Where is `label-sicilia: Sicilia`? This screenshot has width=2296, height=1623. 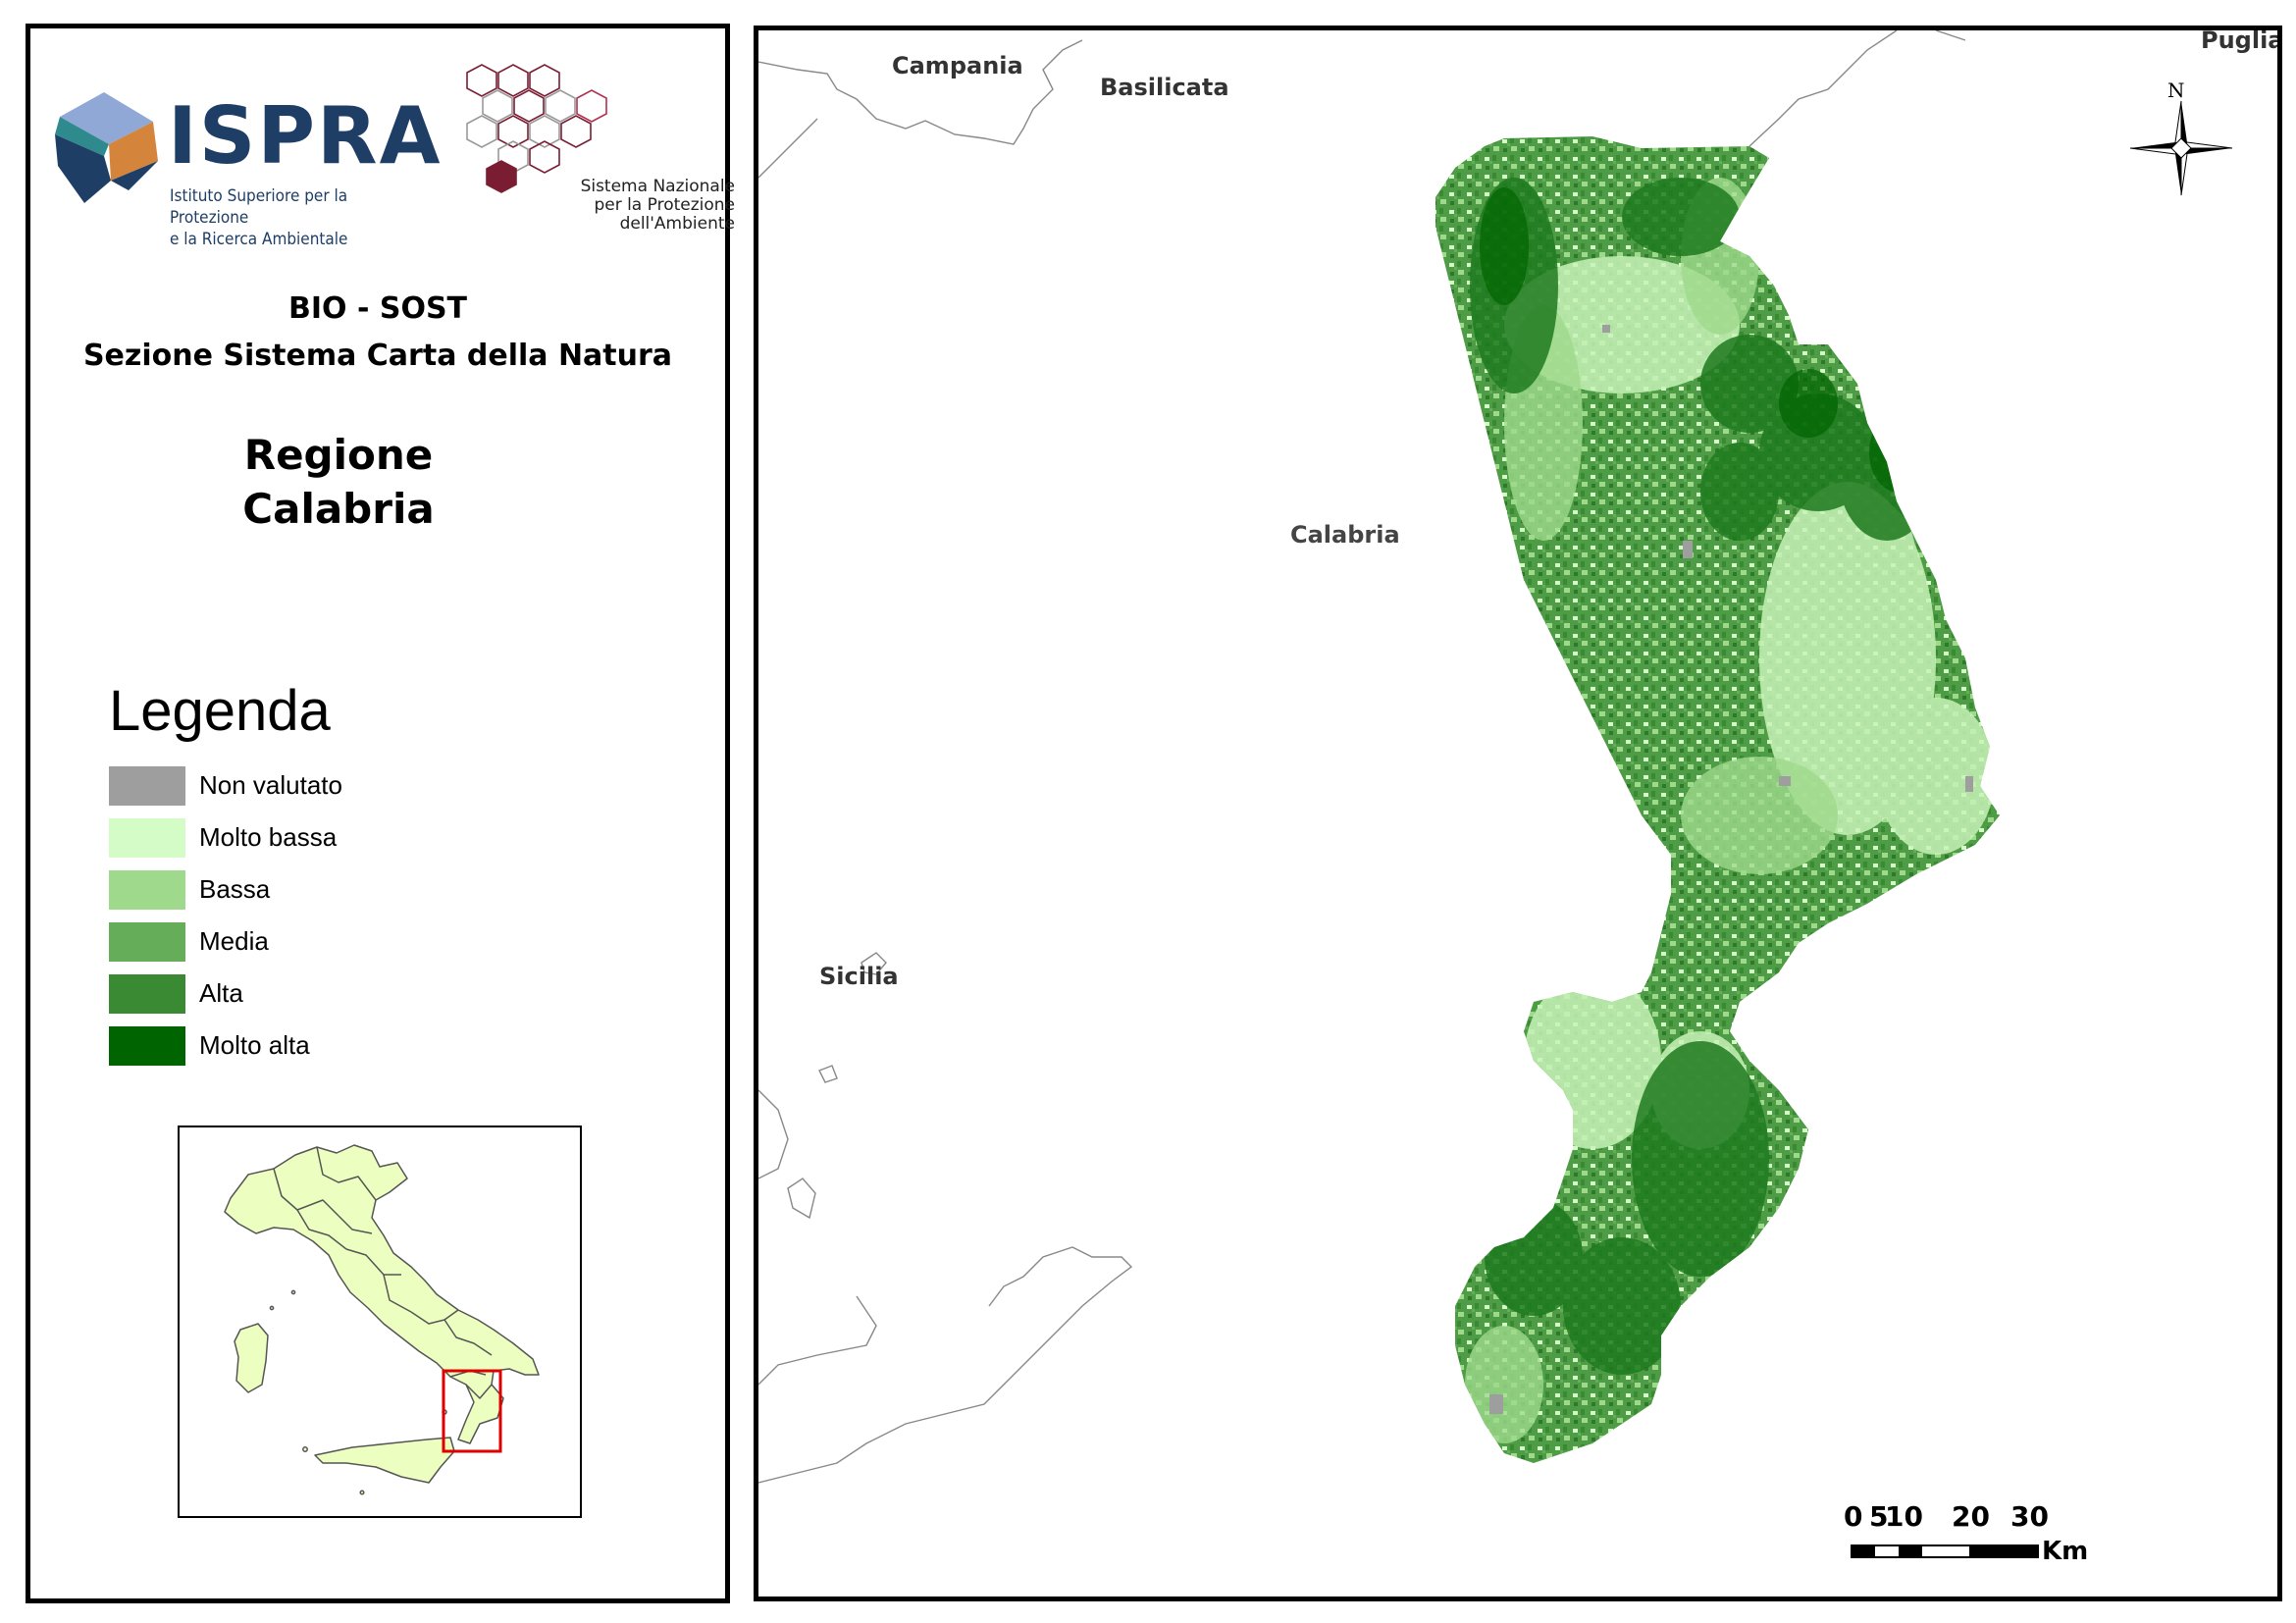
label-sicilia: Sicilia is located at coordinates (859, 976).